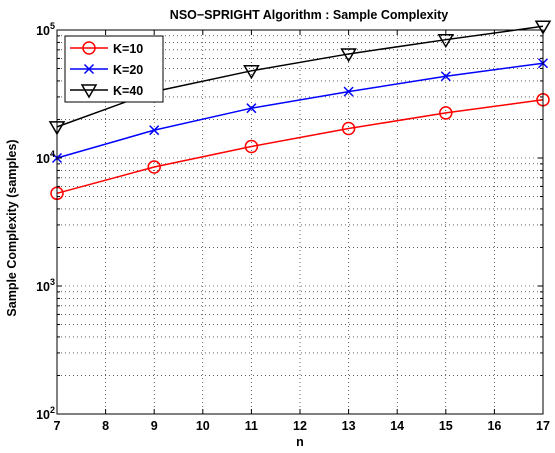 This screenshot has width=555, height=453. Describe the element at coordinates (45, 157) in the screenshot. I see `y-tick-label: 10⁴` at that location.